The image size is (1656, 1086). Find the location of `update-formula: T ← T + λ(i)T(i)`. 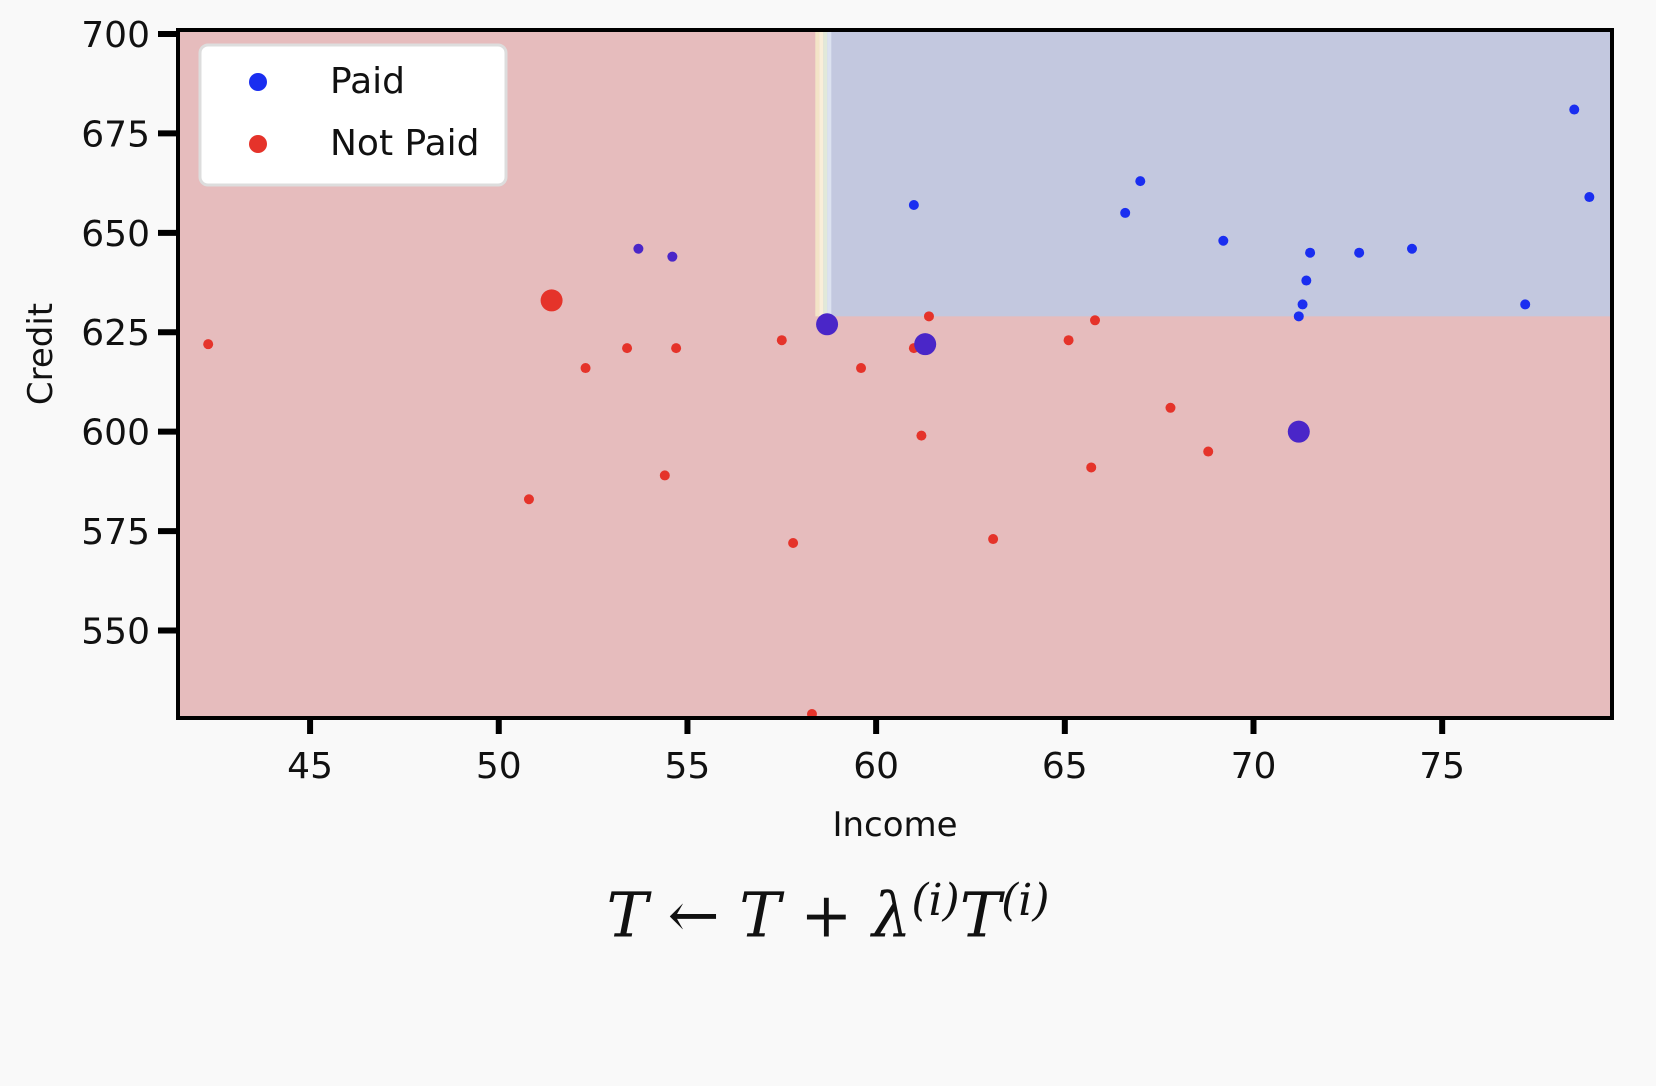

update-formula: T ← T + λ(i)T(i) is located at coordinates (828, 913).